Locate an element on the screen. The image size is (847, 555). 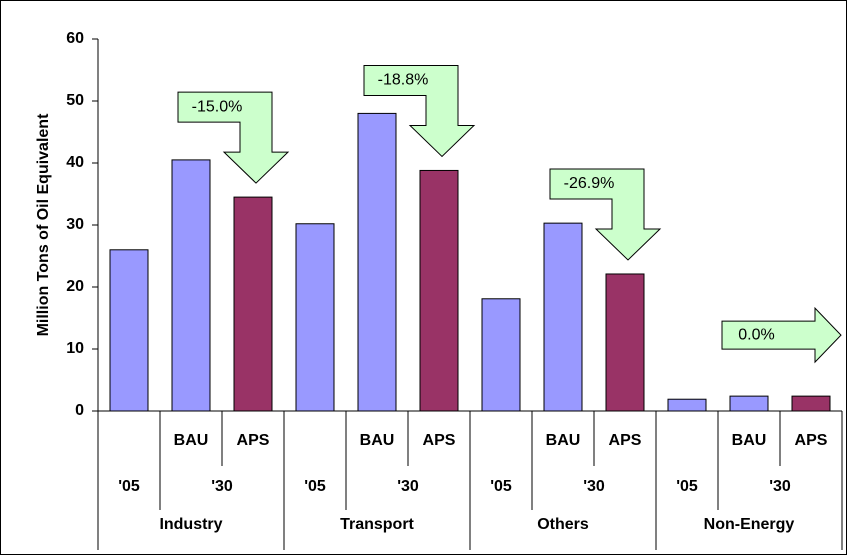
y-tick-label: 60 is located at coordinates (75, 38).